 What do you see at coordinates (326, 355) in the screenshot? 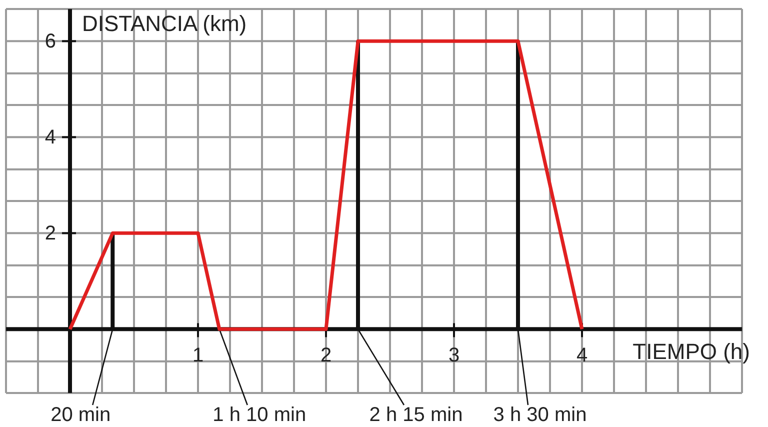
I see `x-tick-label: 2` at bounding box center [326, 355].